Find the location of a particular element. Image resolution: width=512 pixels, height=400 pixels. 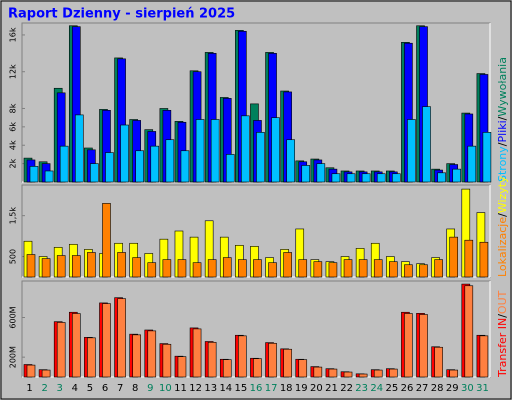

x-tick-label: 15 is located at coordinates (241, 388).